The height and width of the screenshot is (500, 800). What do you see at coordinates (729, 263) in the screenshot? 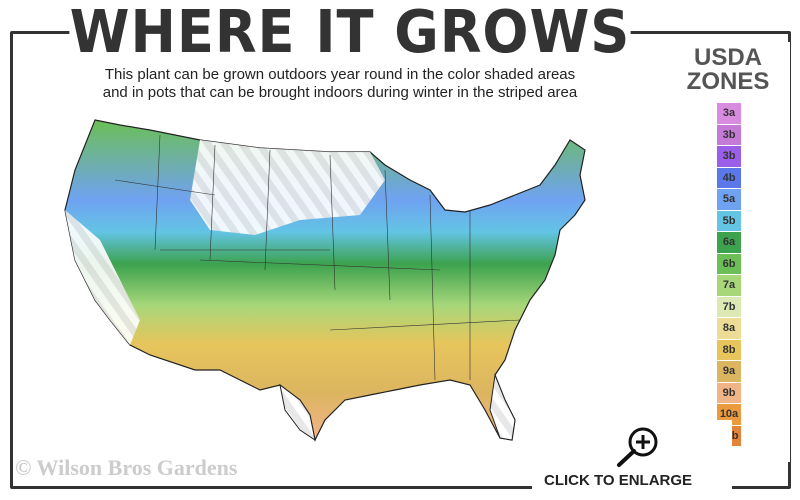
I see `zone-swatch-6b: 6b` at bounding box center [729, 263].